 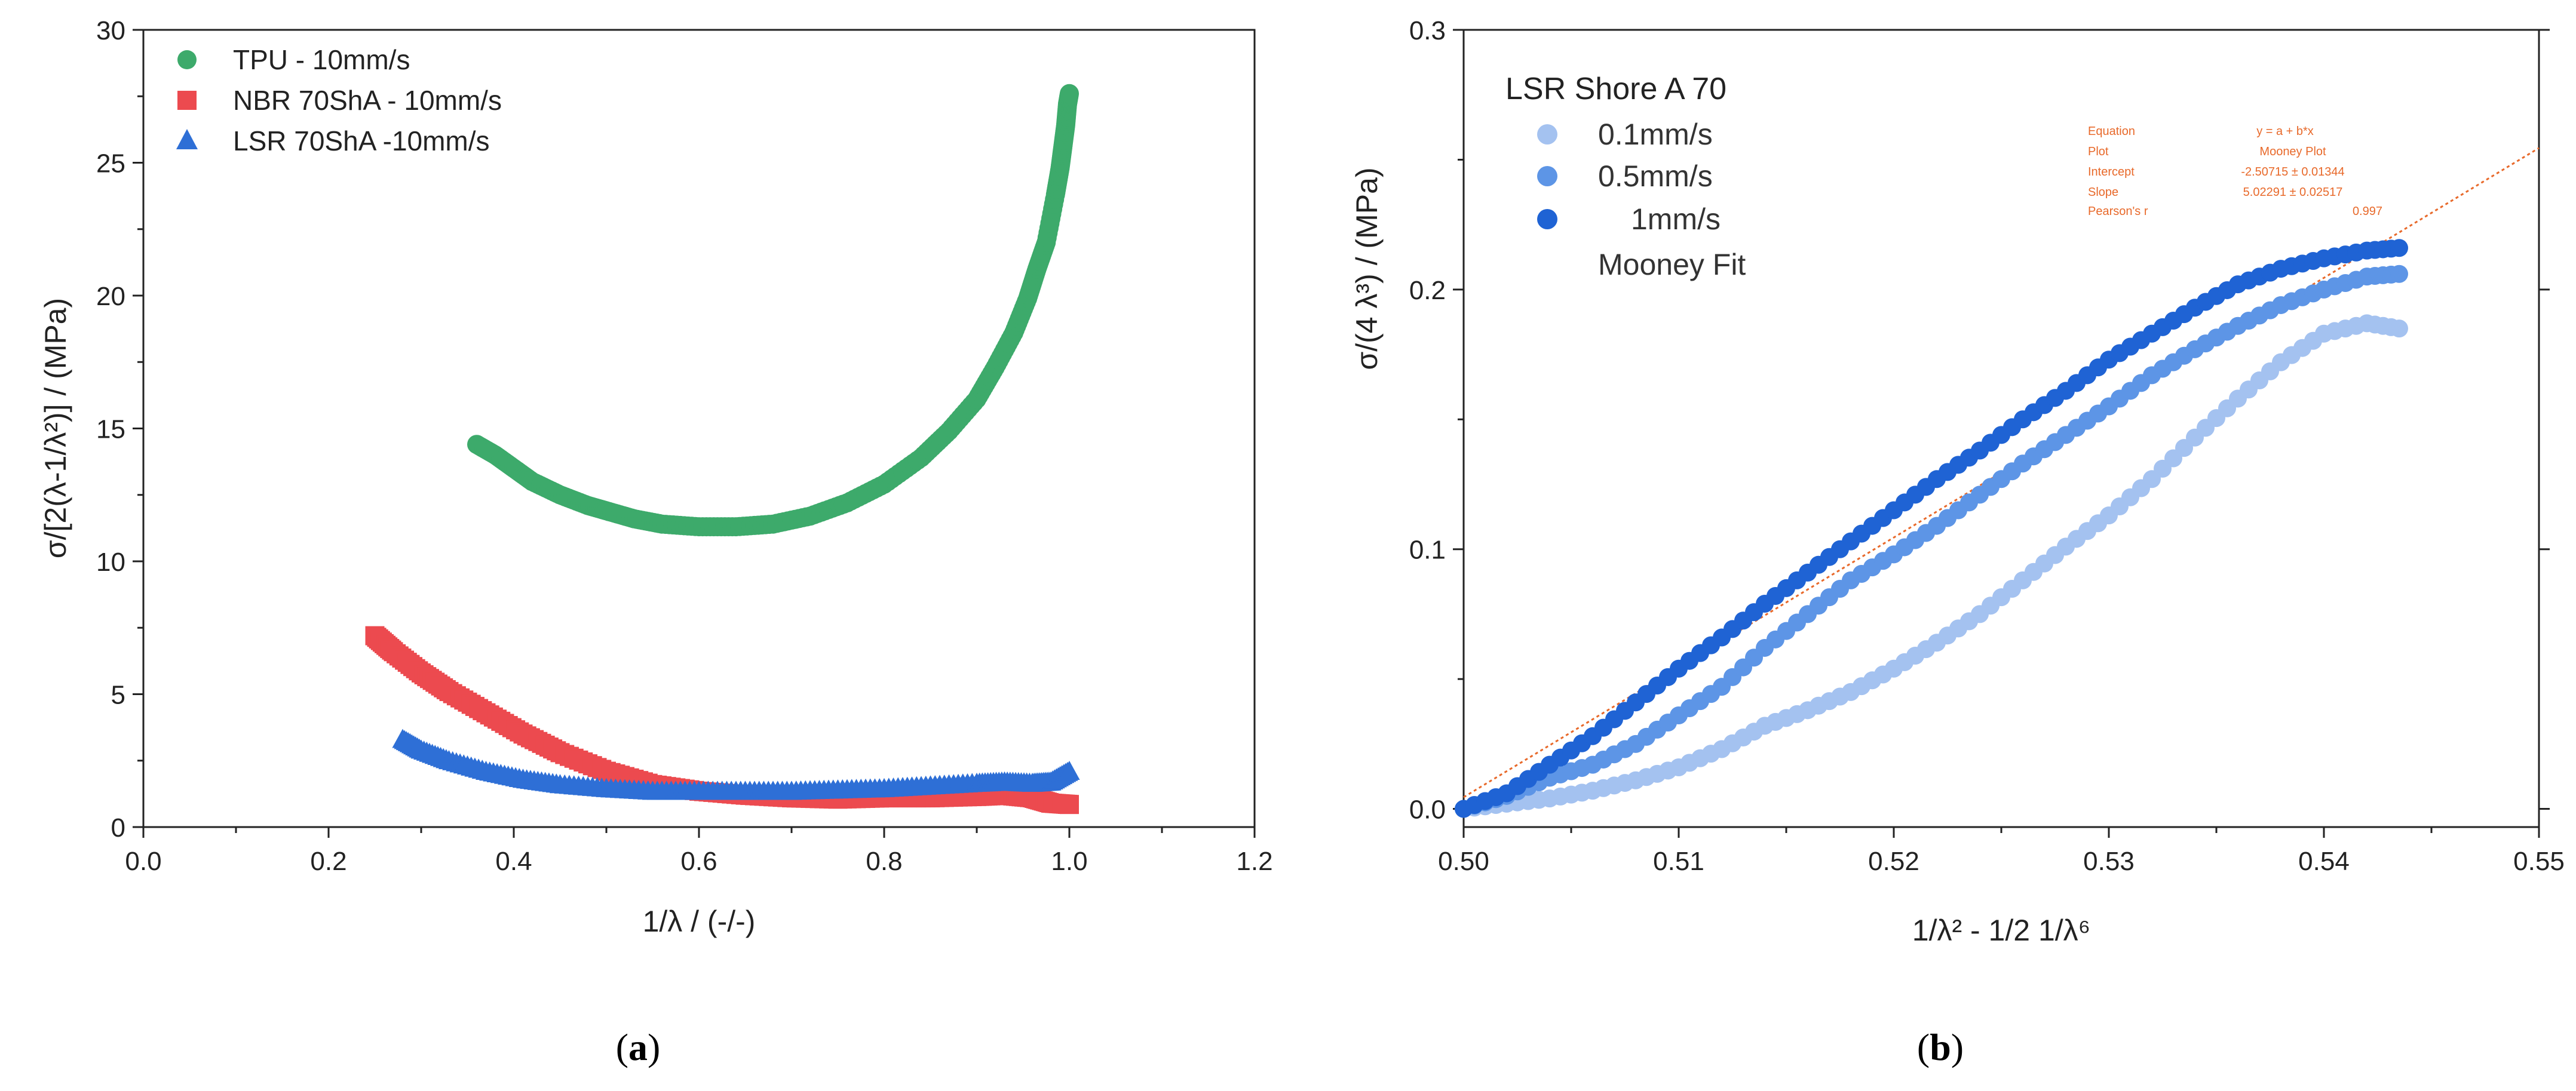 I want to click on fit-row-3-val: 5.02291 ± 0.02517, so click(x=2293, y=192).